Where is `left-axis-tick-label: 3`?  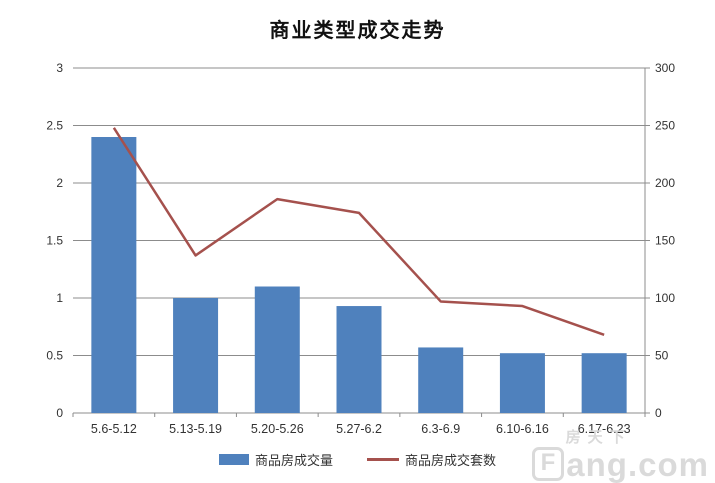
left-axis-tick-label: 3 is located at coordinates (59, 68).